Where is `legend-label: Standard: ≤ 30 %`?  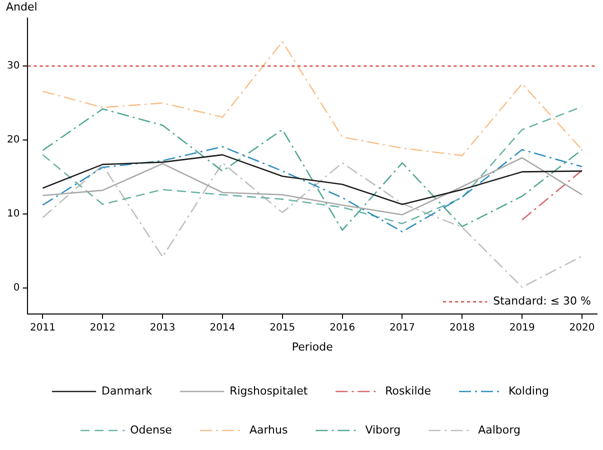 legend-label: Standard: ≤ 30 % is located at coordinates (542, 301).